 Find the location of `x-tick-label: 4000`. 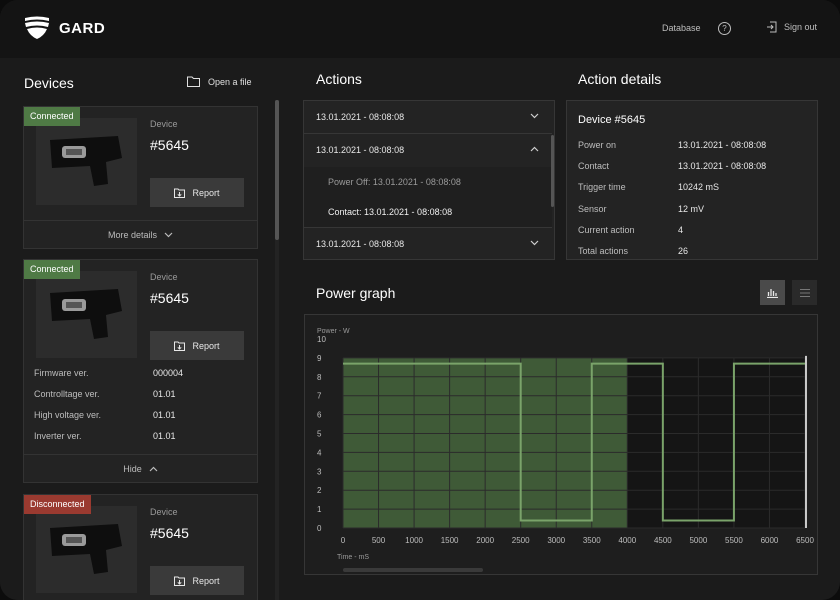

x-tick-label: 4000 is located at coordinates (627, 540).